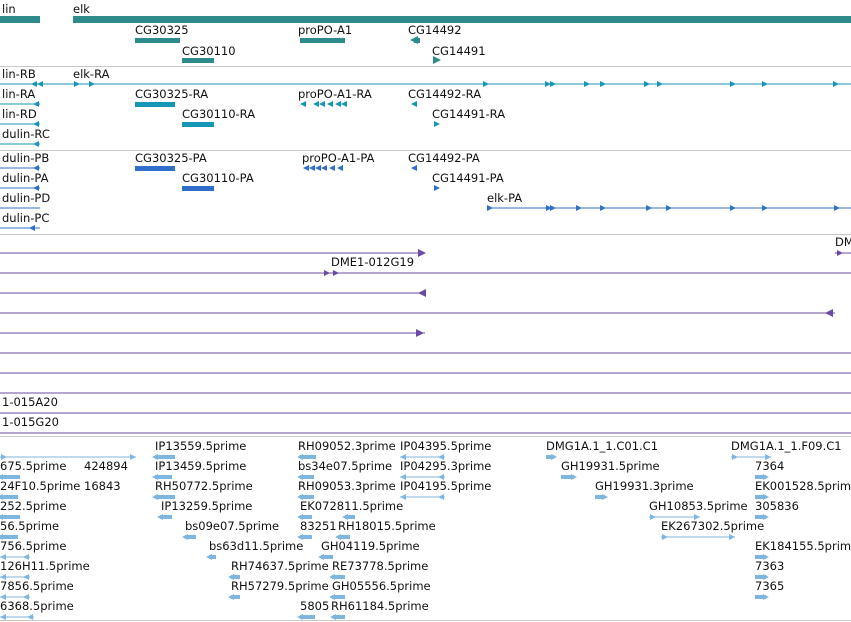 This screenshot has width=851, height=622. What do you see at coordinates (201, 466) in the screenshot?
I see `est-label-ip13459-5prime: IP13459.5prime` at bounding box center [201, 466].